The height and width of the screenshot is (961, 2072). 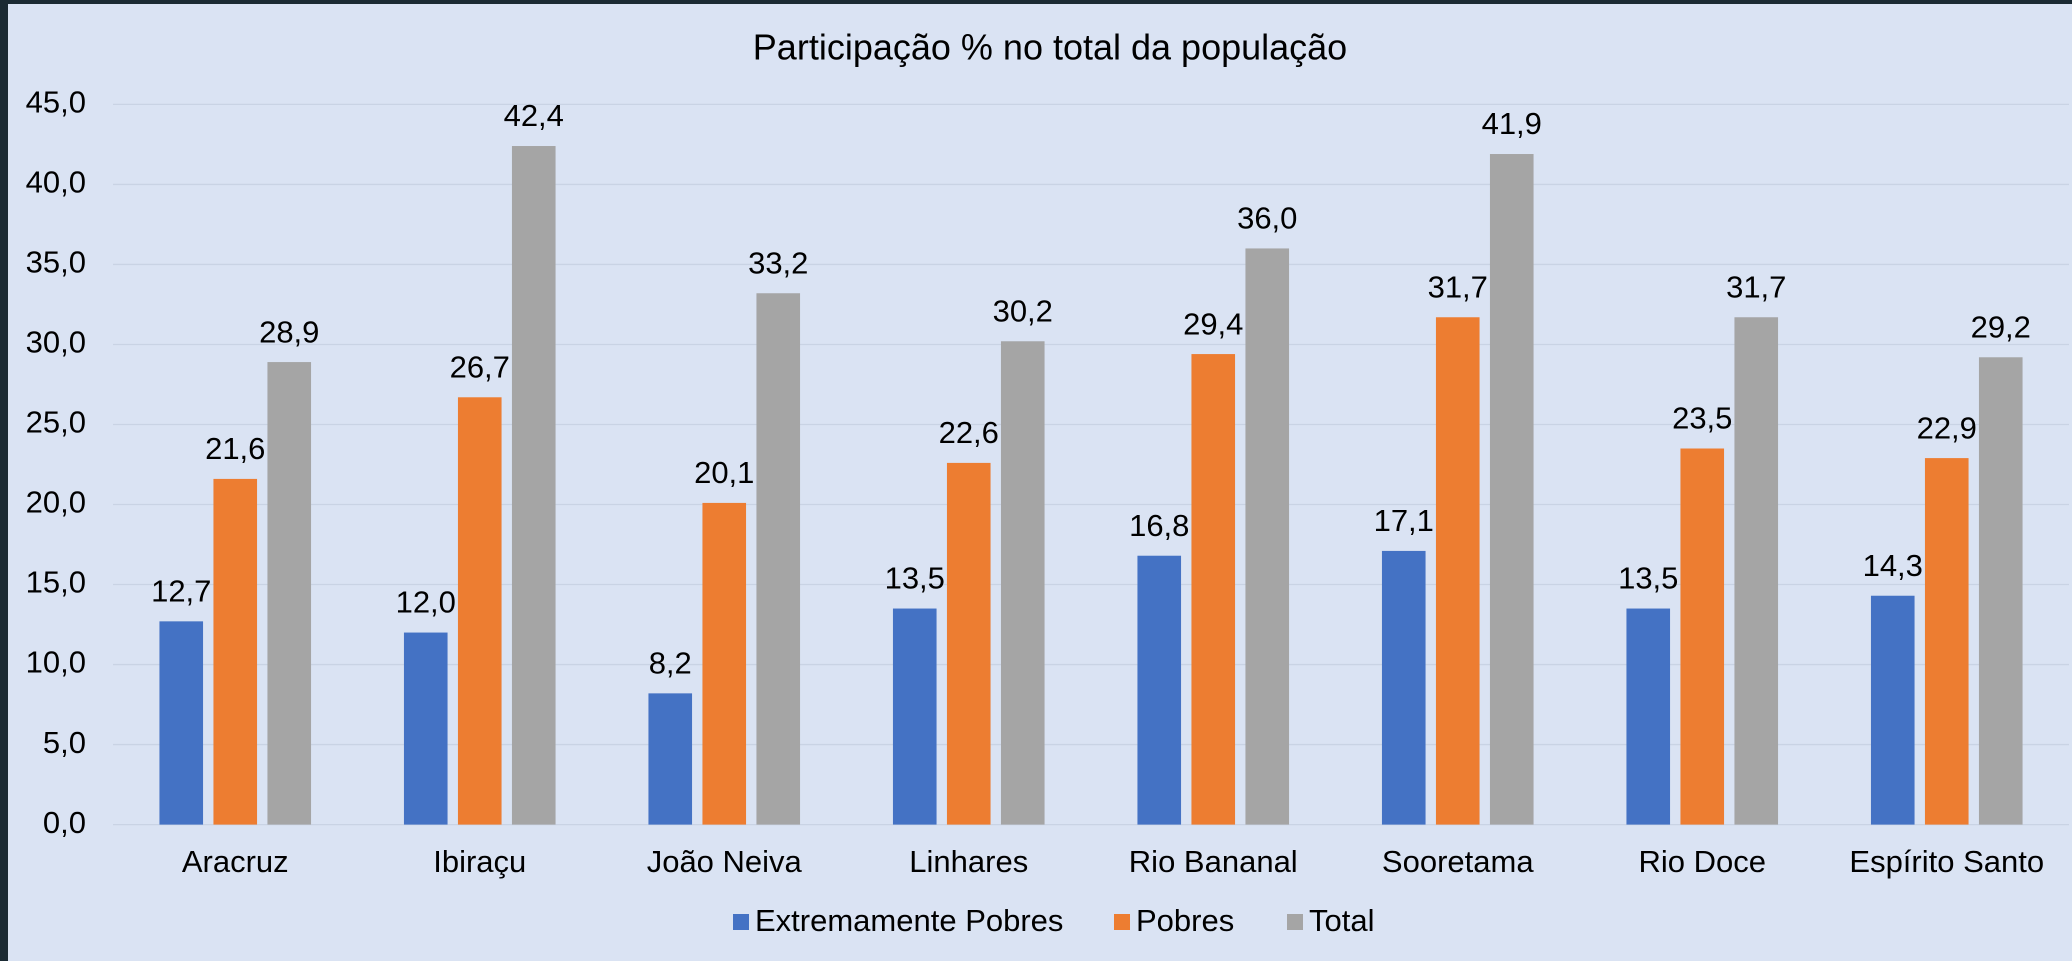 What do you see at coordinates (56, 582) in the screenshot?
I see `y-tick-label: 15,0` at bounding box center [56, 582].